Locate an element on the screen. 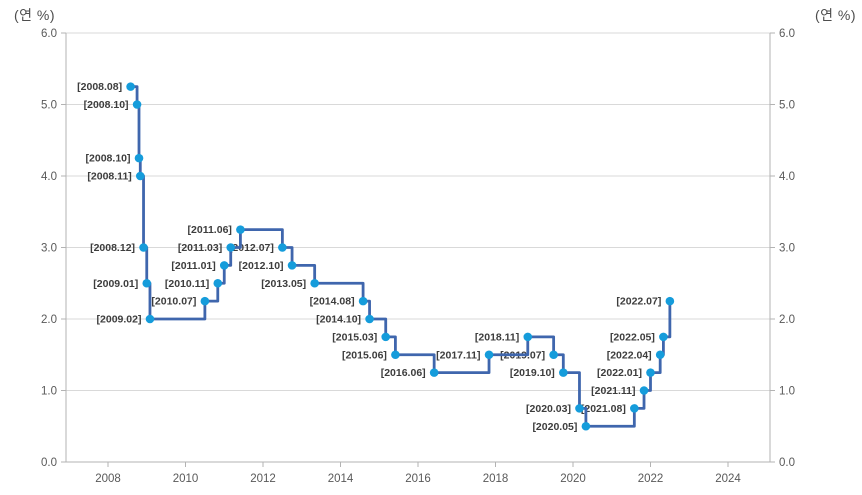 This screenshot has height=495, width=862. data-point-label: [2022.01] is located at coordinates (619, 373).